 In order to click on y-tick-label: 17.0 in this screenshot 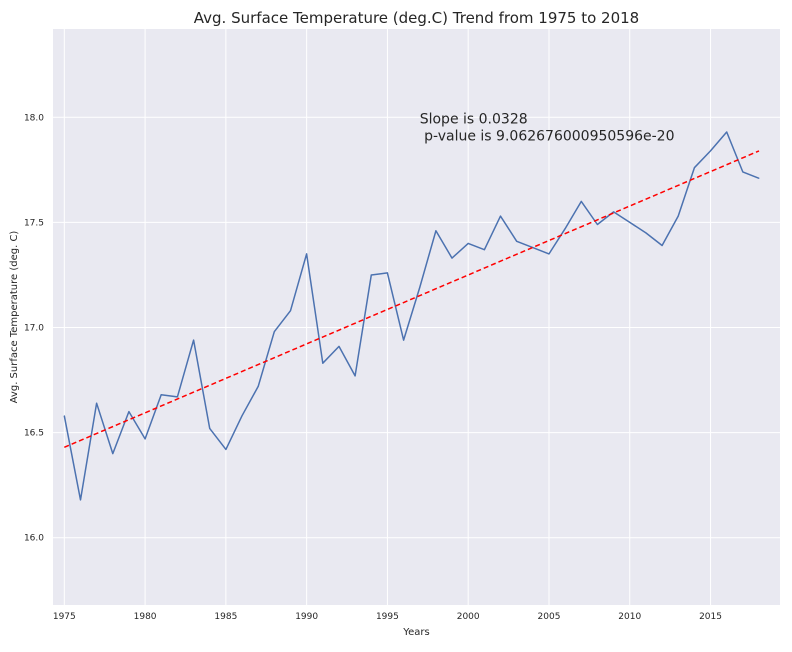, I will do `click(34, 329)`.